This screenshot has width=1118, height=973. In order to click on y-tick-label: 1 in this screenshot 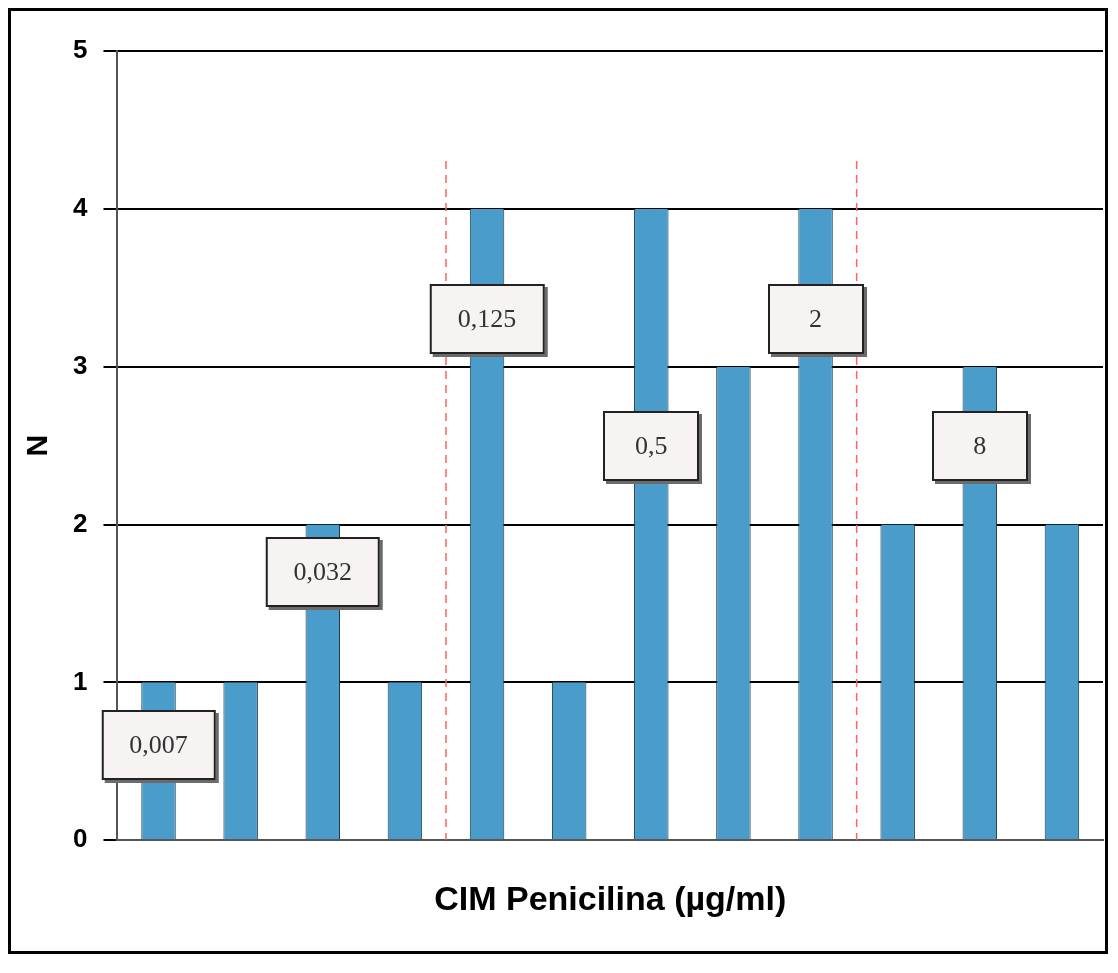, I will do `click(80, 680)`.